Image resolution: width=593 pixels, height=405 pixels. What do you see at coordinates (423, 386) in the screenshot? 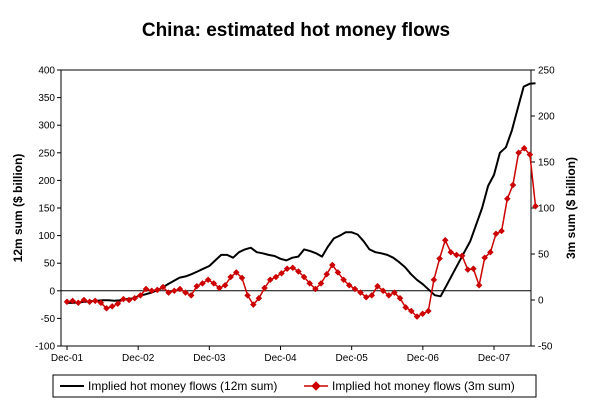
I see `legend-label-3m: Implied hot money flows (3m sum)` at bounding box center [423, 386].